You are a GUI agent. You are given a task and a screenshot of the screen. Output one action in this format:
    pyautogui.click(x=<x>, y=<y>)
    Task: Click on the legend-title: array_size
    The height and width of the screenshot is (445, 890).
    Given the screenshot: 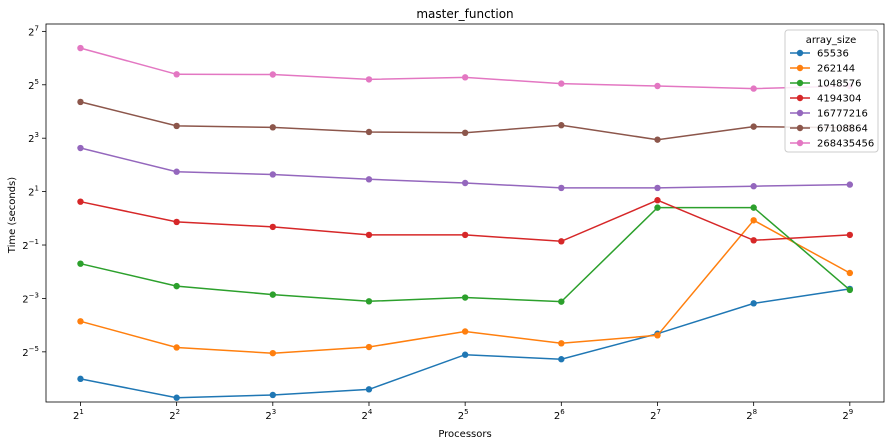 What is the action you would take?
    pyautogui.click(x=831, y=40)
    